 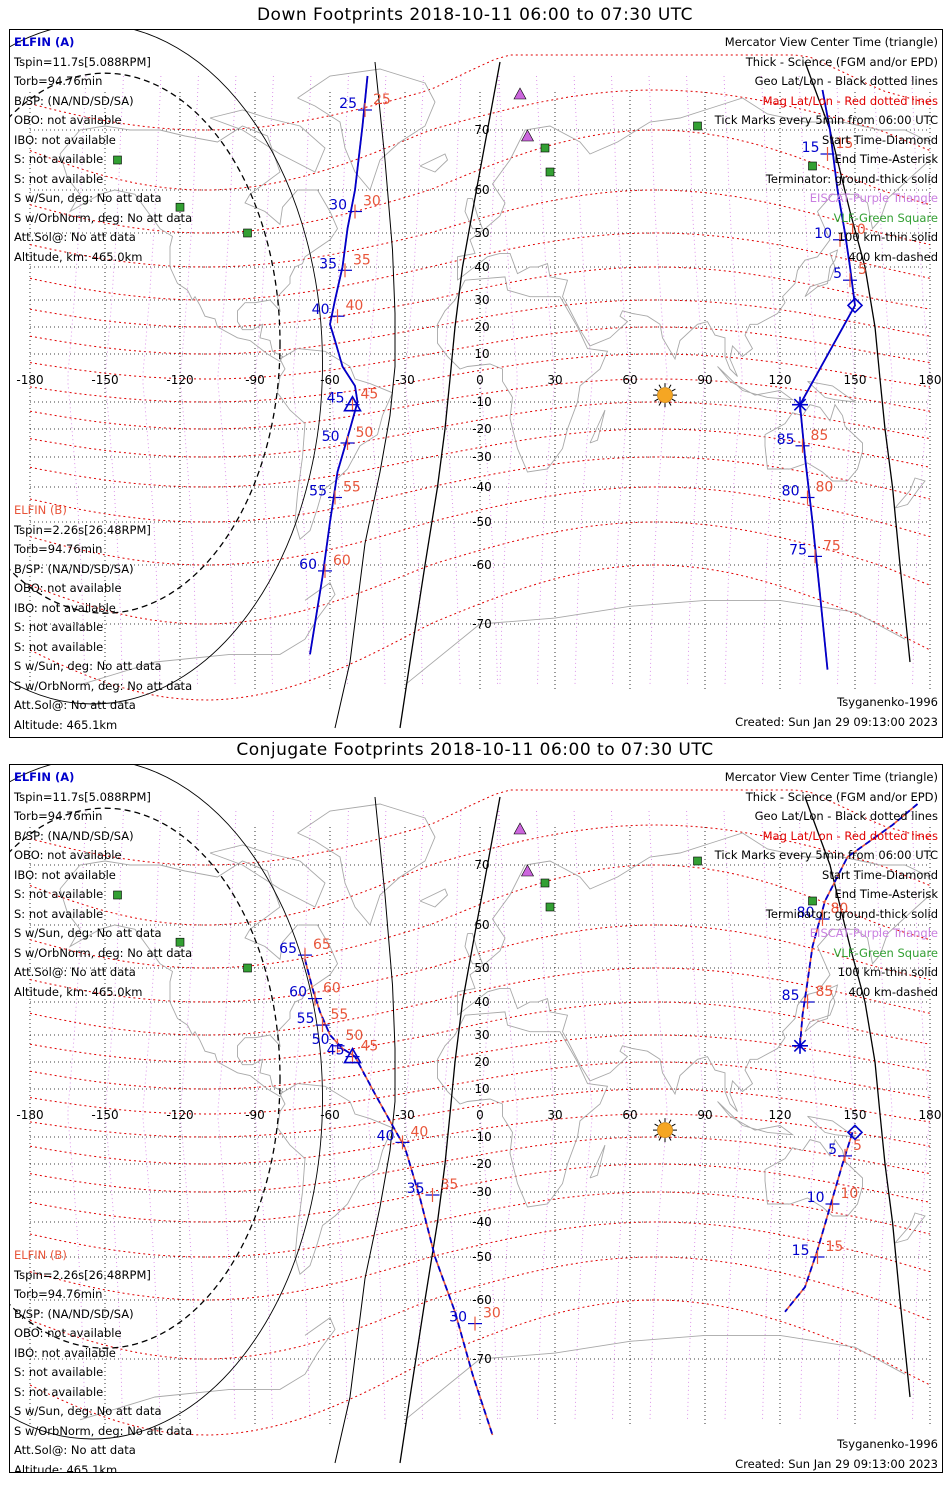 What do you see at coordinates (330, 1115) in the screenshot?
I see `longitude-label: -60` at bounding box center [330, 1115].